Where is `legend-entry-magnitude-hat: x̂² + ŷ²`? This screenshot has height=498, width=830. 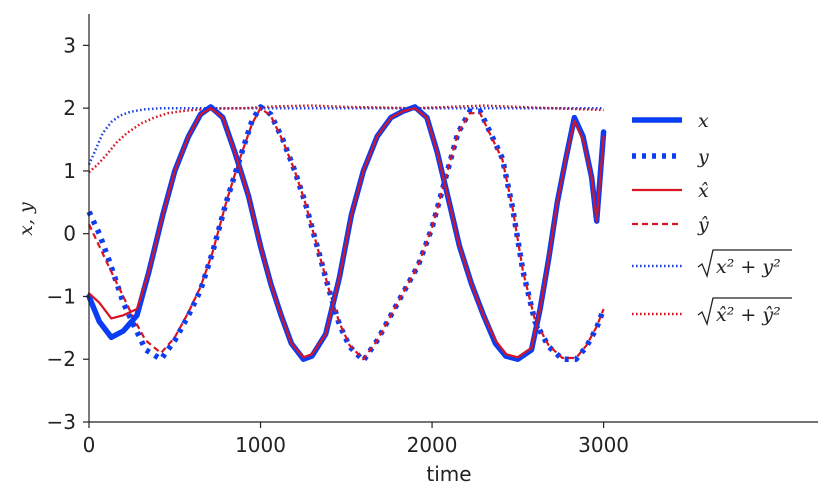 legend-entry-magnitude-hat: x̂² + ŷ² is located at coordinates (744, 312).